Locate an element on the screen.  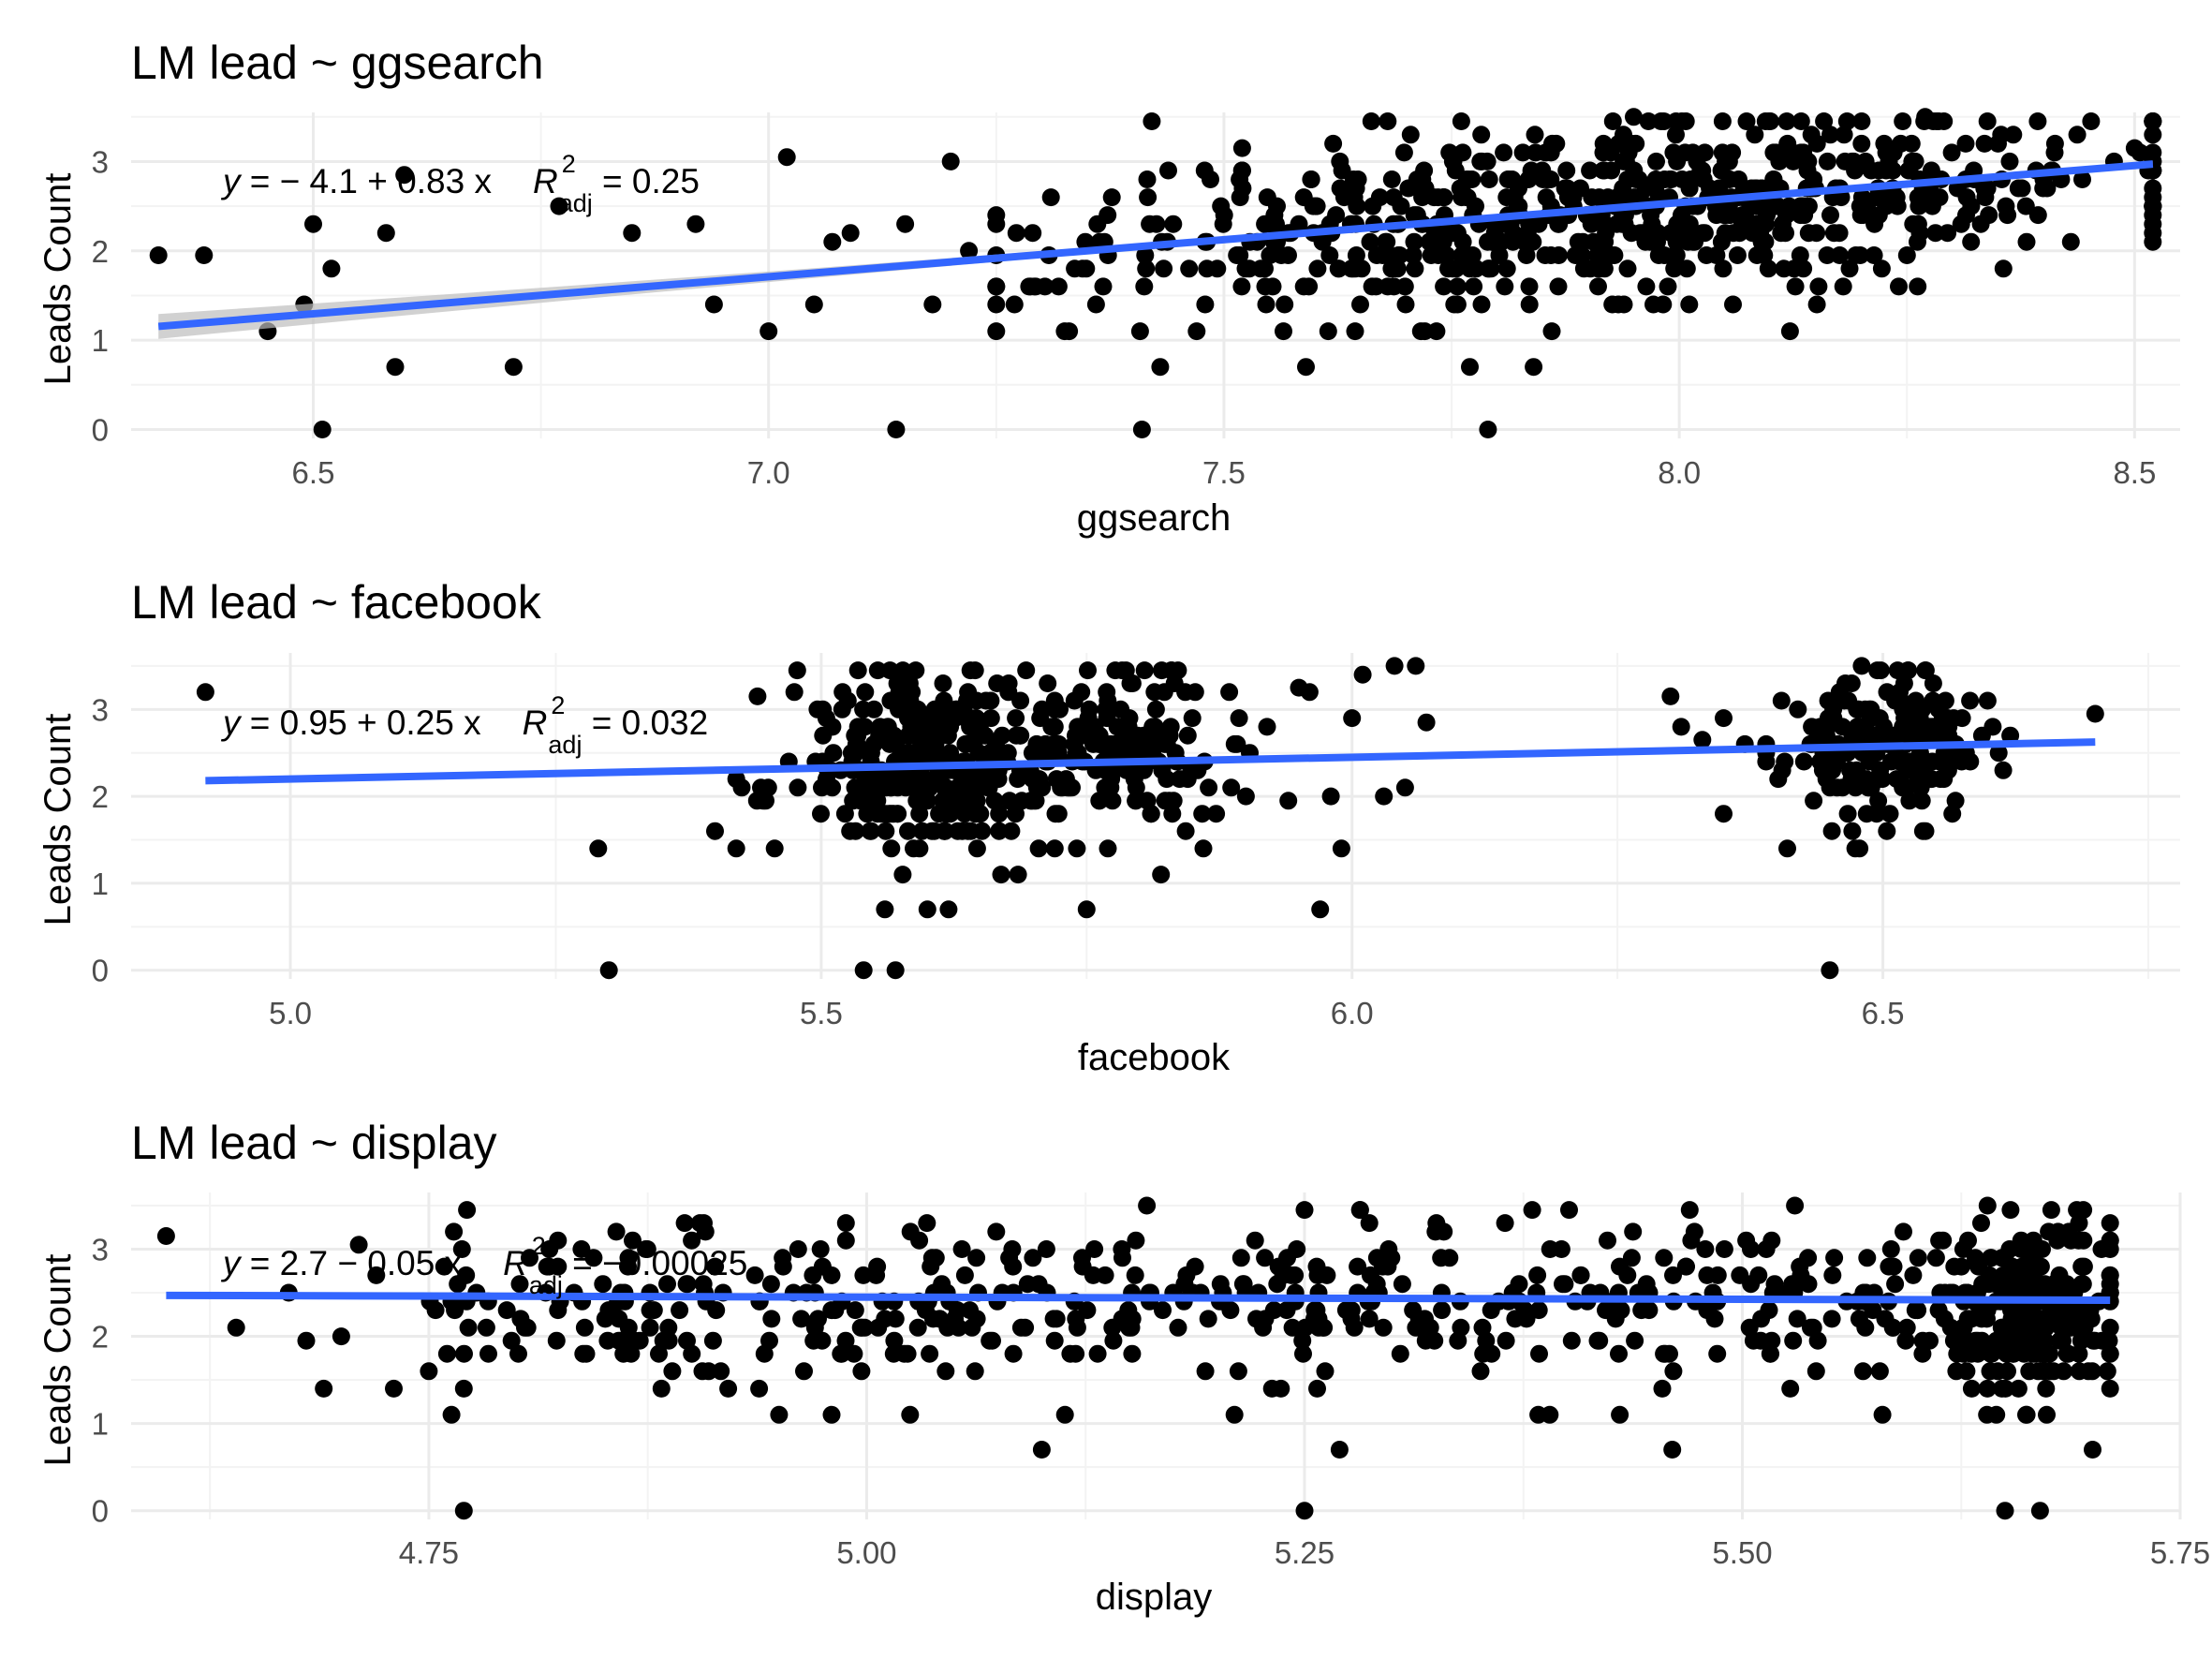
equation-sup: 2 is located at coordinates (569, 164).